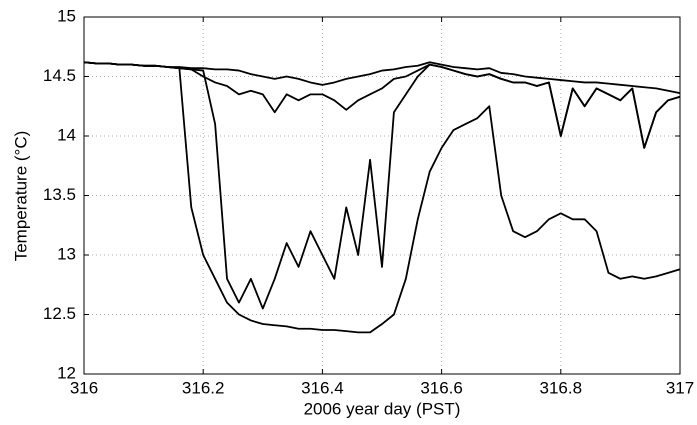 The width and height of the screenshot is (697, 425). What do you see at coordinates (66, 134) in the screenshot?
I see `y-tick-label: 14` at bounding box center [66, 134].